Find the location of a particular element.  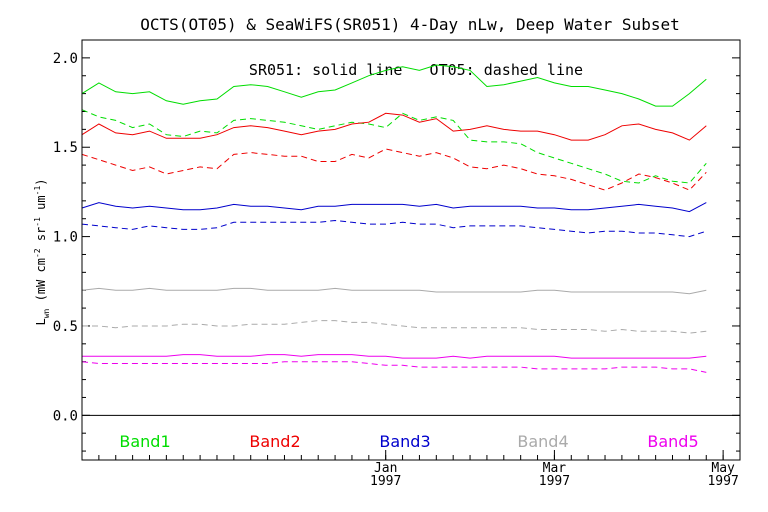

y-axis-label-main: L is located at coordinates (41, 321).